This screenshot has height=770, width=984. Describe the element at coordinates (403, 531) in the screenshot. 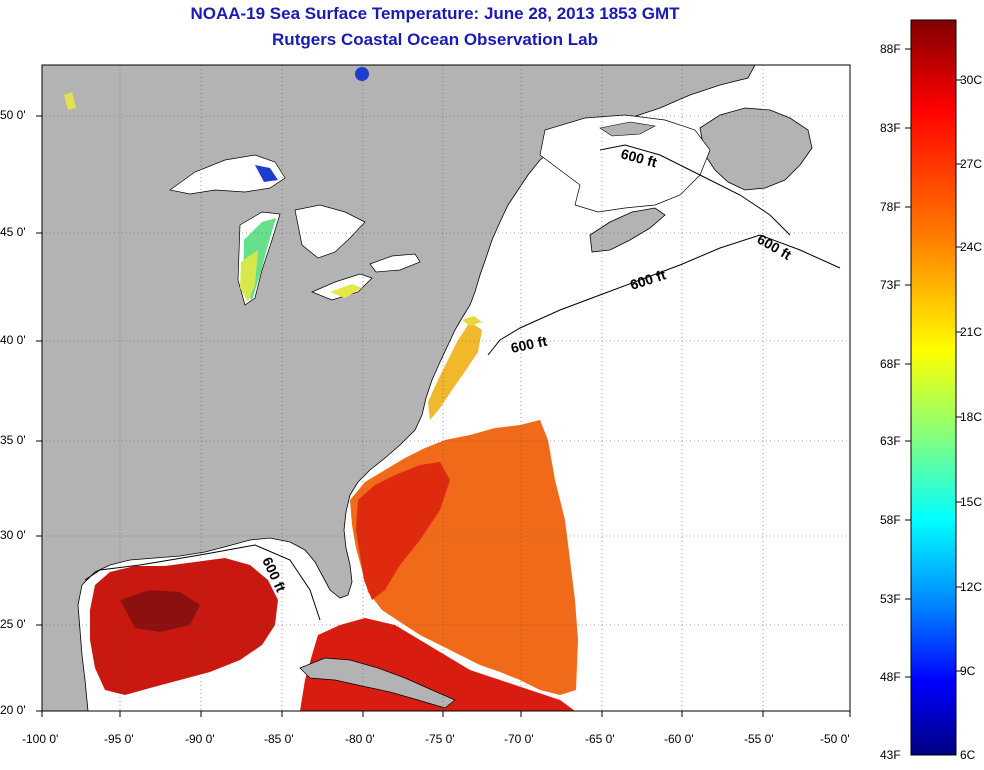

I see `gulf-stream-sst` at that location.